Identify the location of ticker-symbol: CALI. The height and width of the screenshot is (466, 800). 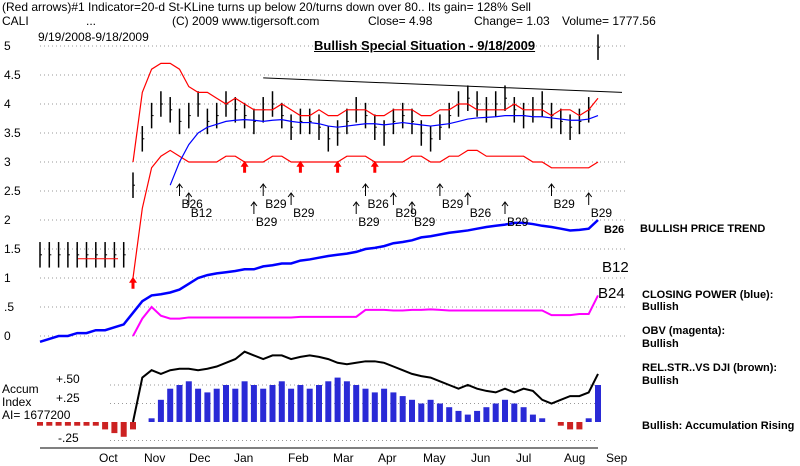
(15, 21).